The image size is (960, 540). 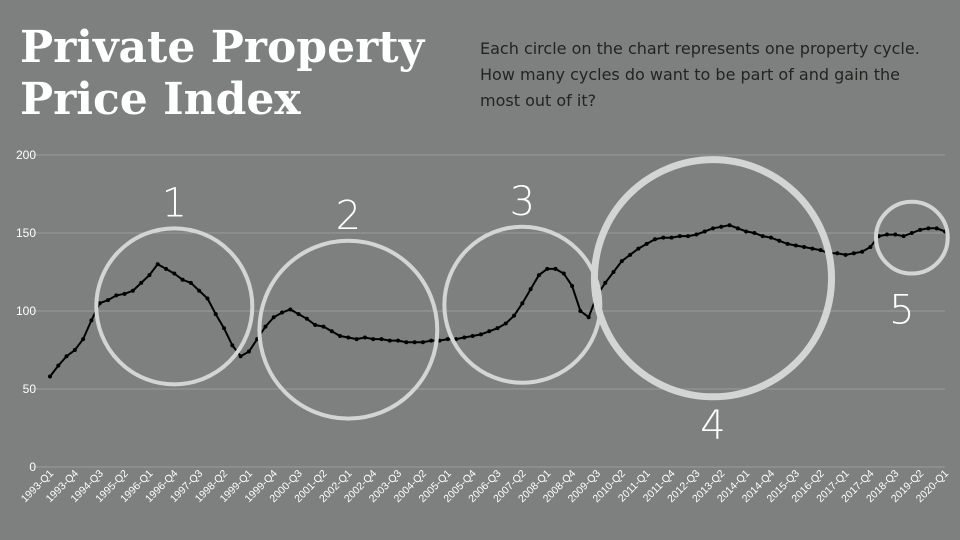 I want to click on cycle-label: 3, so click(x=522, y=202).